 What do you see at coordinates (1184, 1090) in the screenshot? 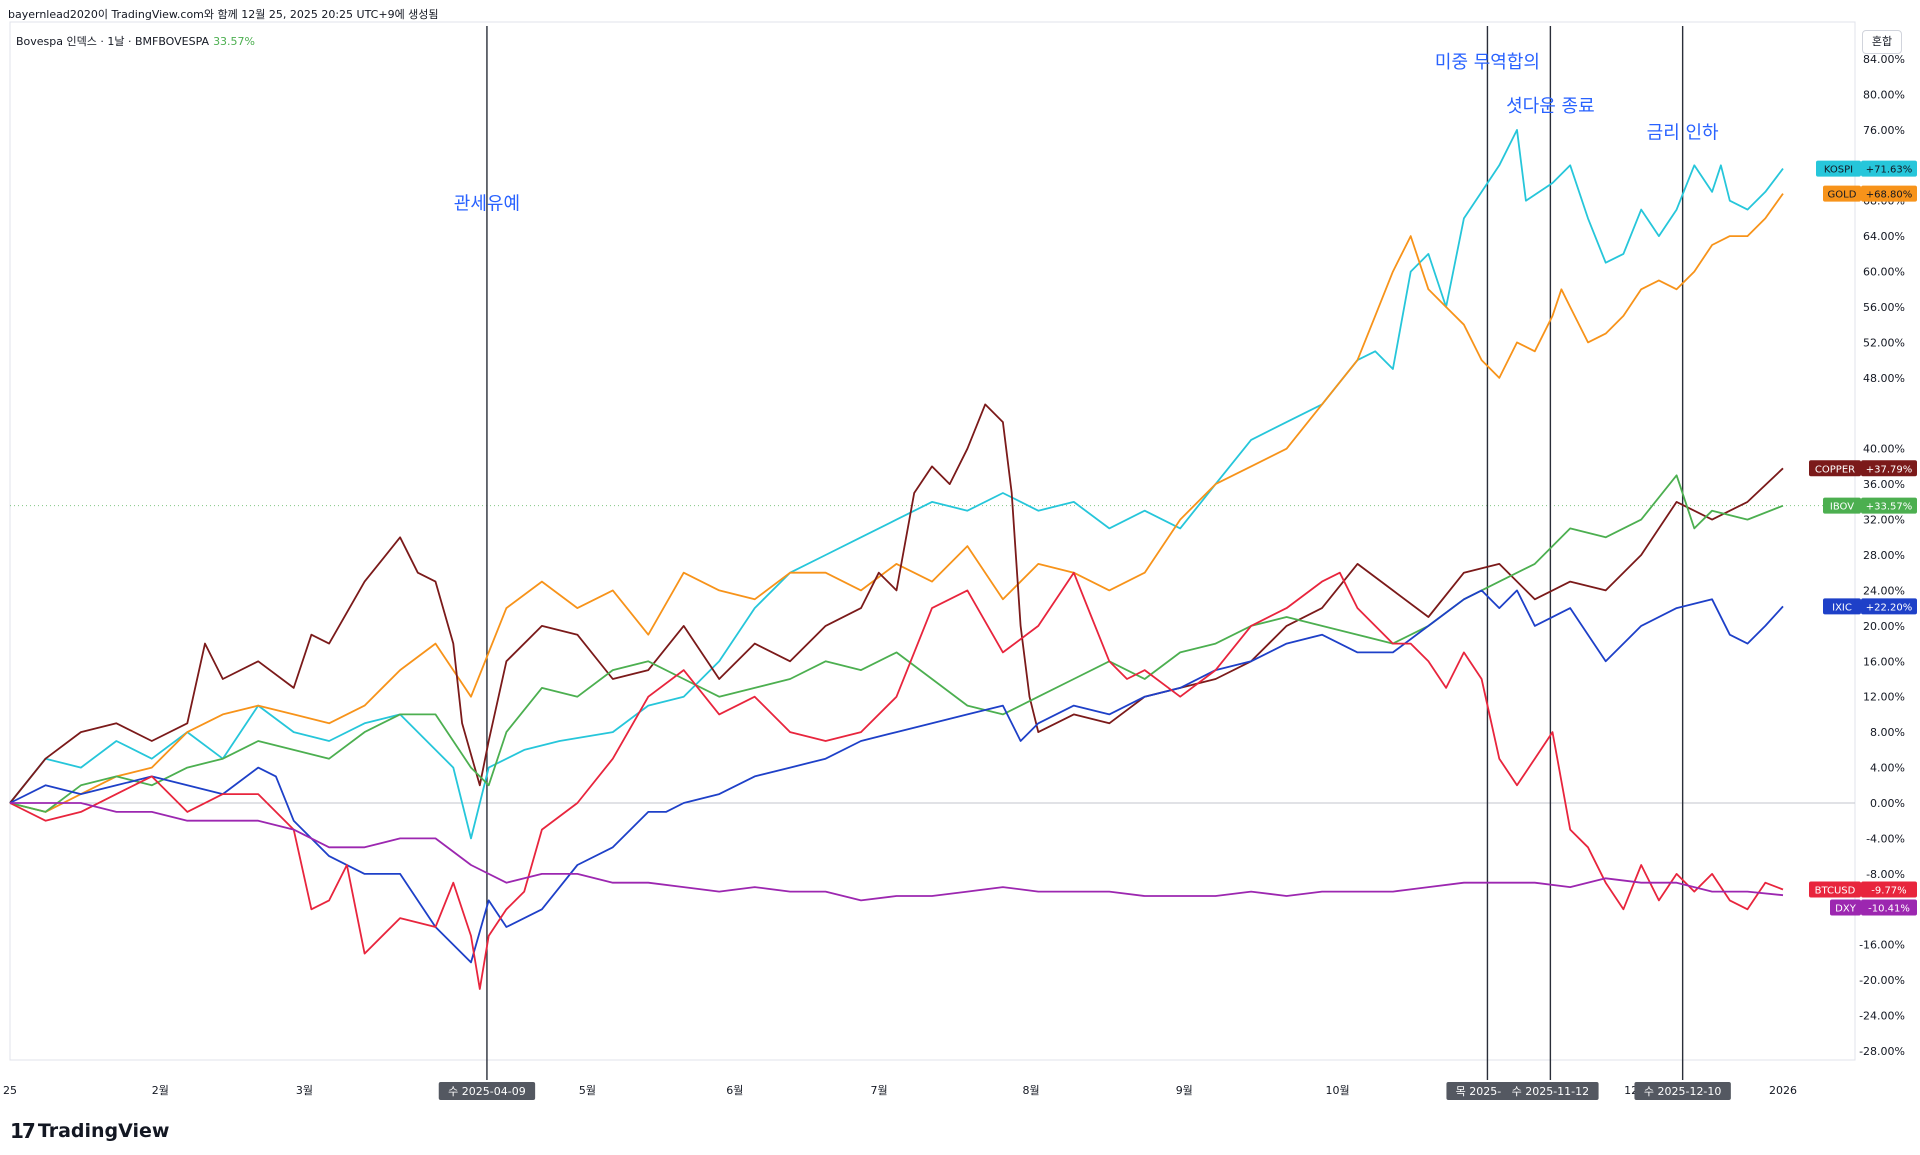
I see `x-tick-label: 9월` at bounding box center [1184, 1090].